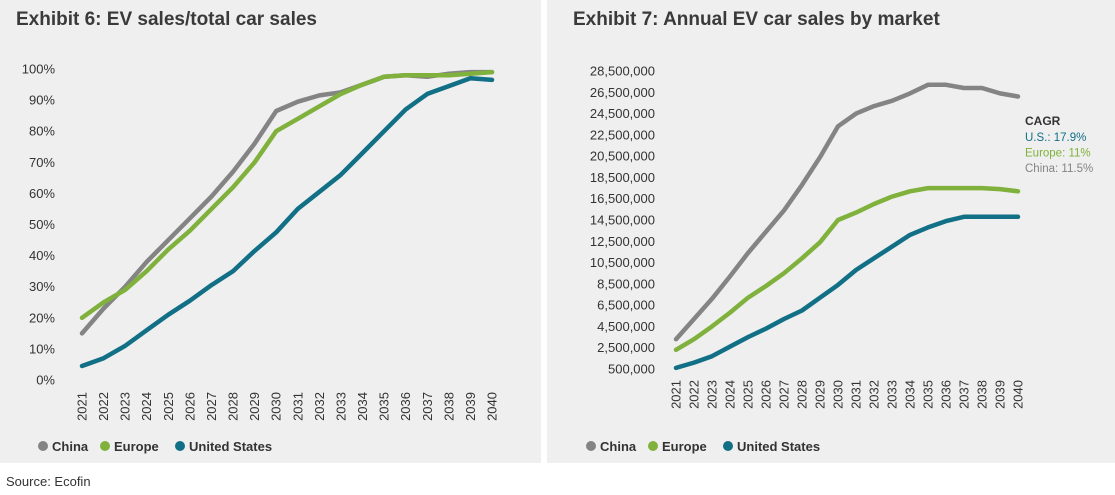 The height and width of the screenshot is (495, 1115). I want to click on y-tick-label: 2,500,000, so click(626, 347).